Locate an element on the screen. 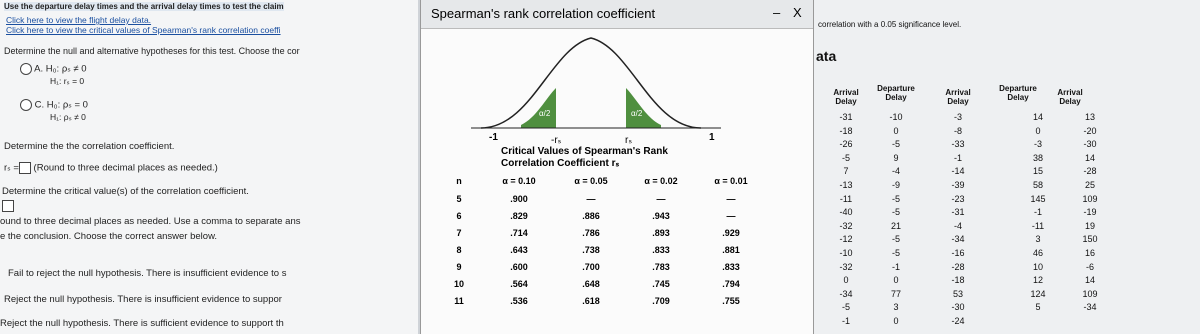 This screenshot has height=334, width=1200. table-cell: .794 is located at coordinates (731, 284).